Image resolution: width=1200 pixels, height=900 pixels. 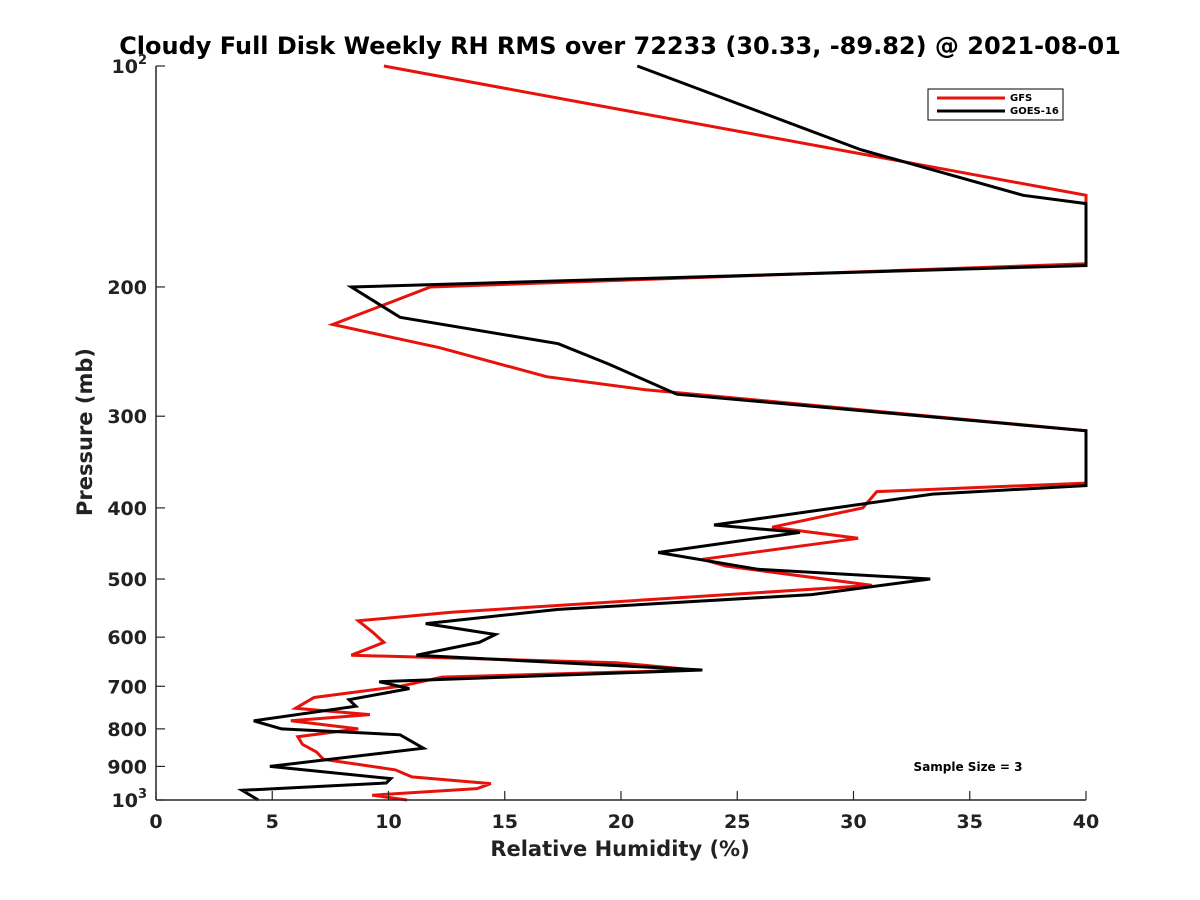 I want to click on x-tick-label: 35, so click(x=970, y=822).